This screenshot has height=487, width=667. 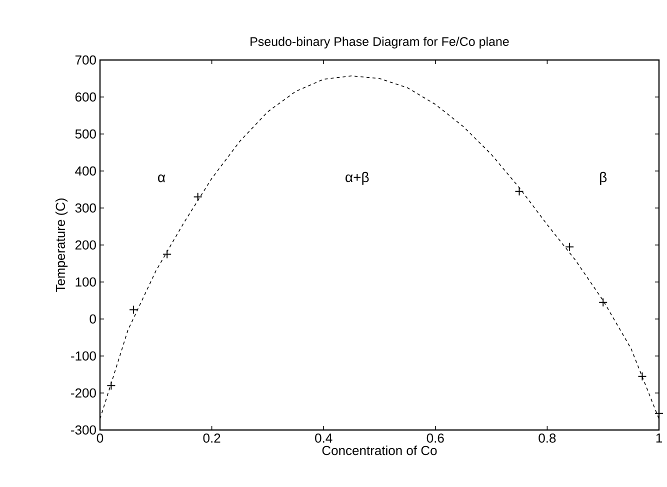 What do you see at coordinates (547, 438) in the screenshot?
I see `x-tick-label: 0.8` at bounding box center [547, 438].